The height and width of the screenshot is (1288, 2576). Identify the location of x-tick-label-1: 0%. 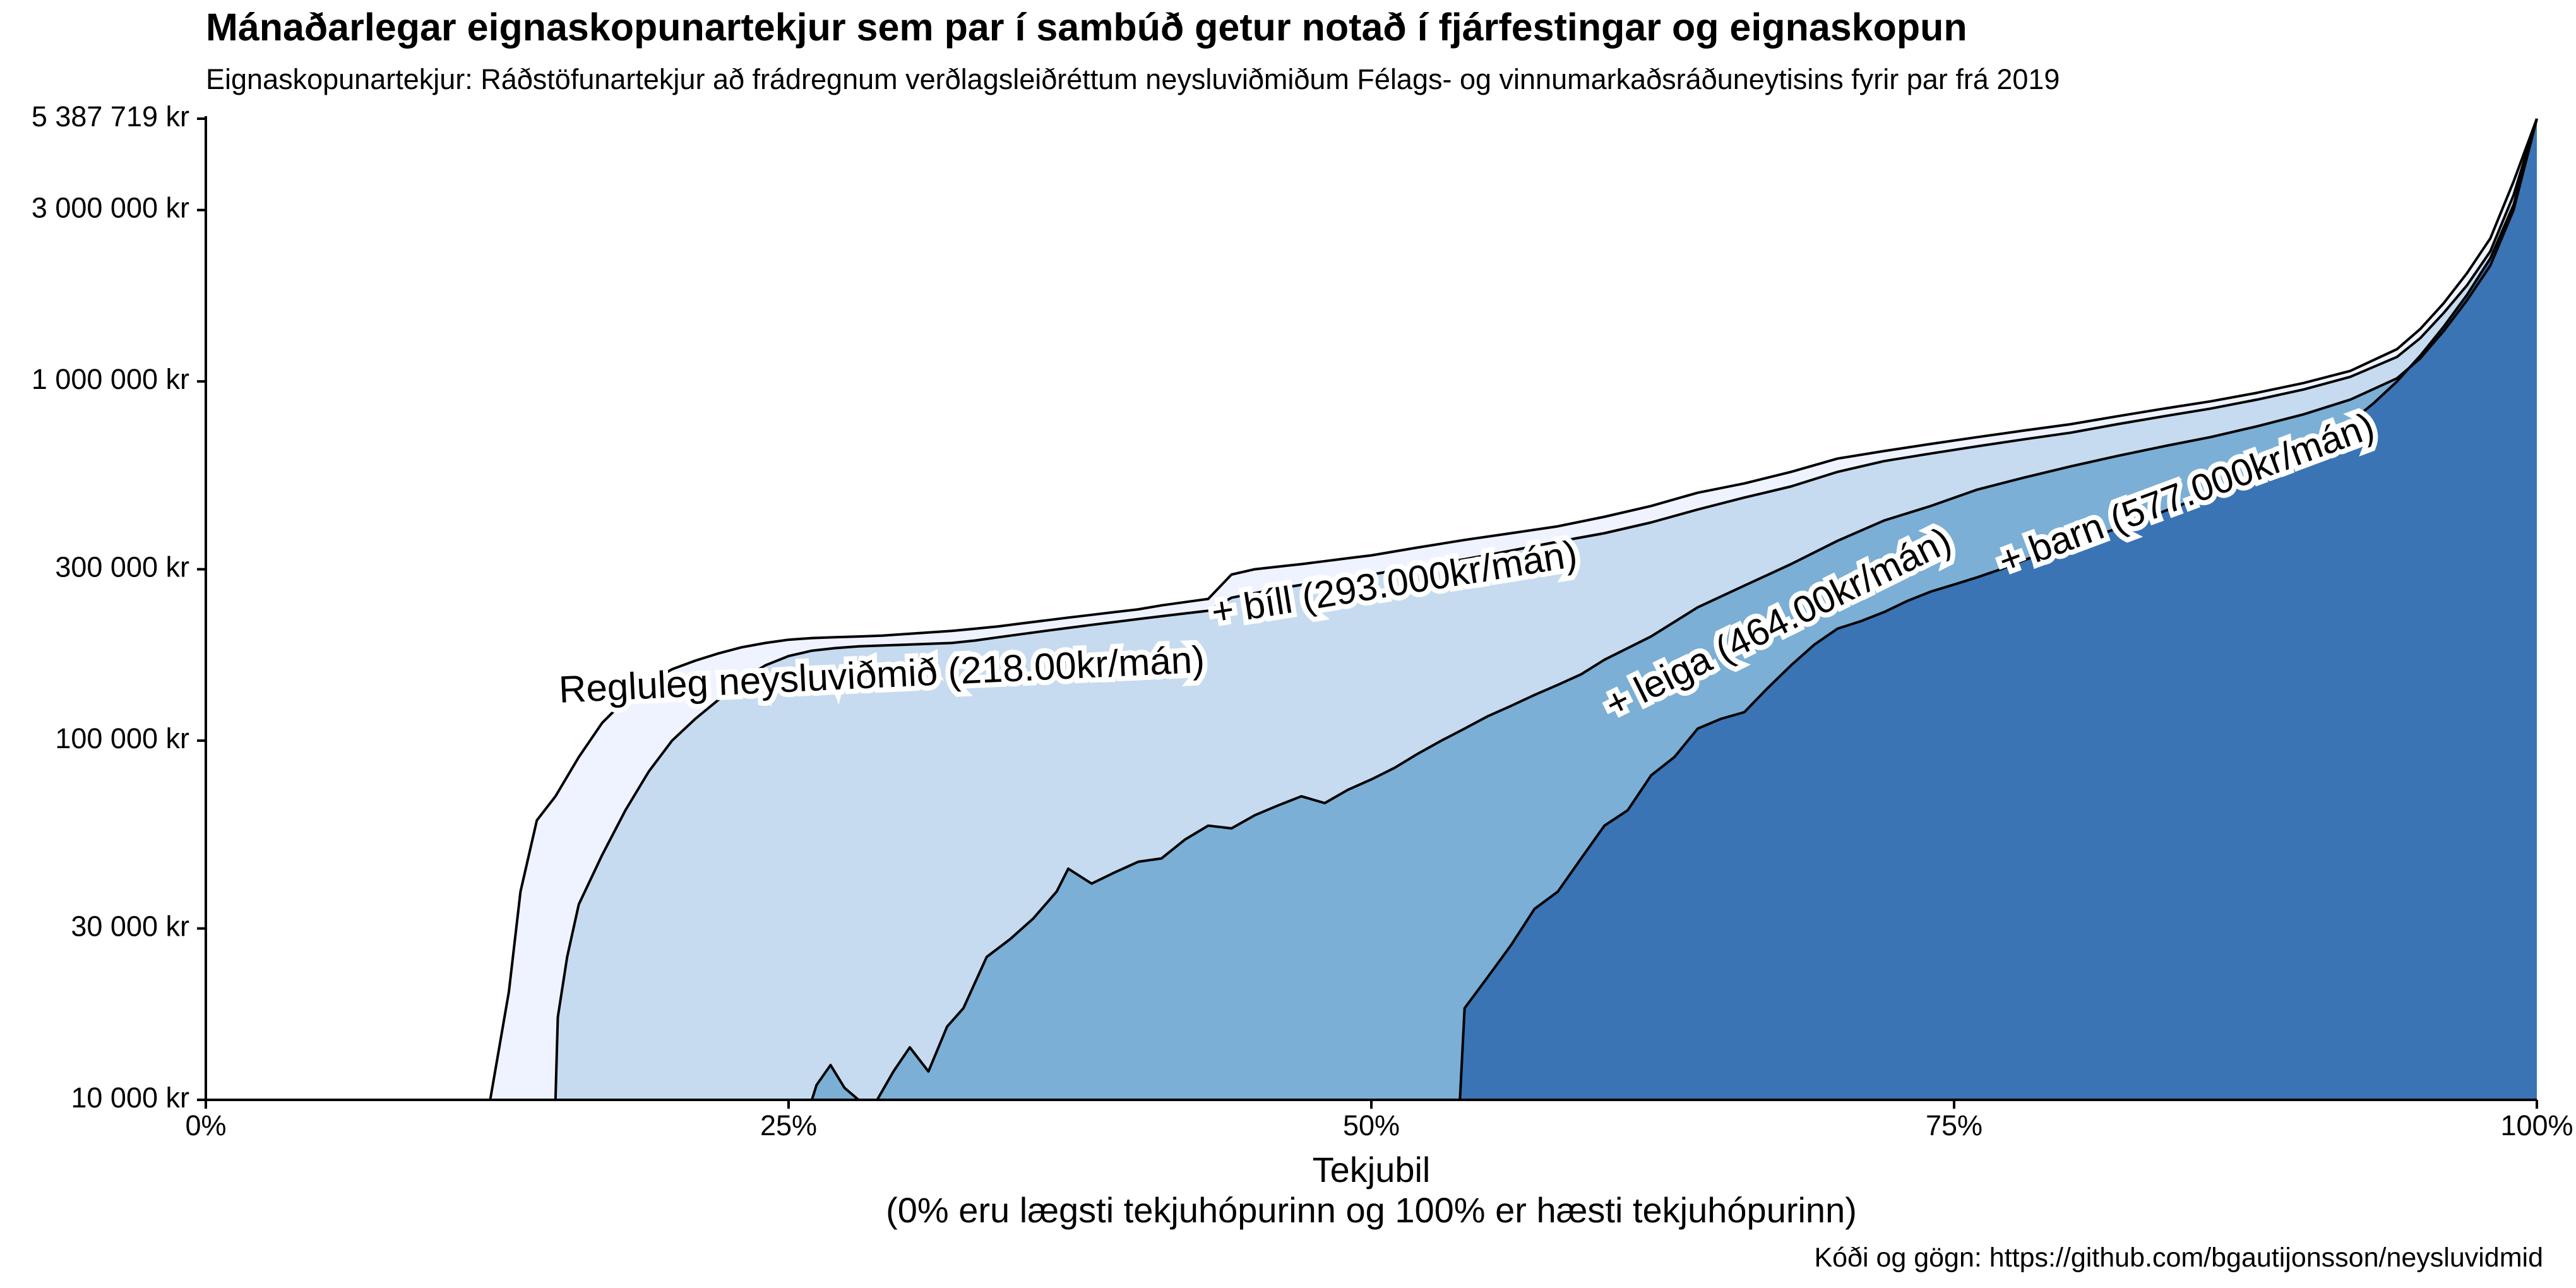
(205, 1125).